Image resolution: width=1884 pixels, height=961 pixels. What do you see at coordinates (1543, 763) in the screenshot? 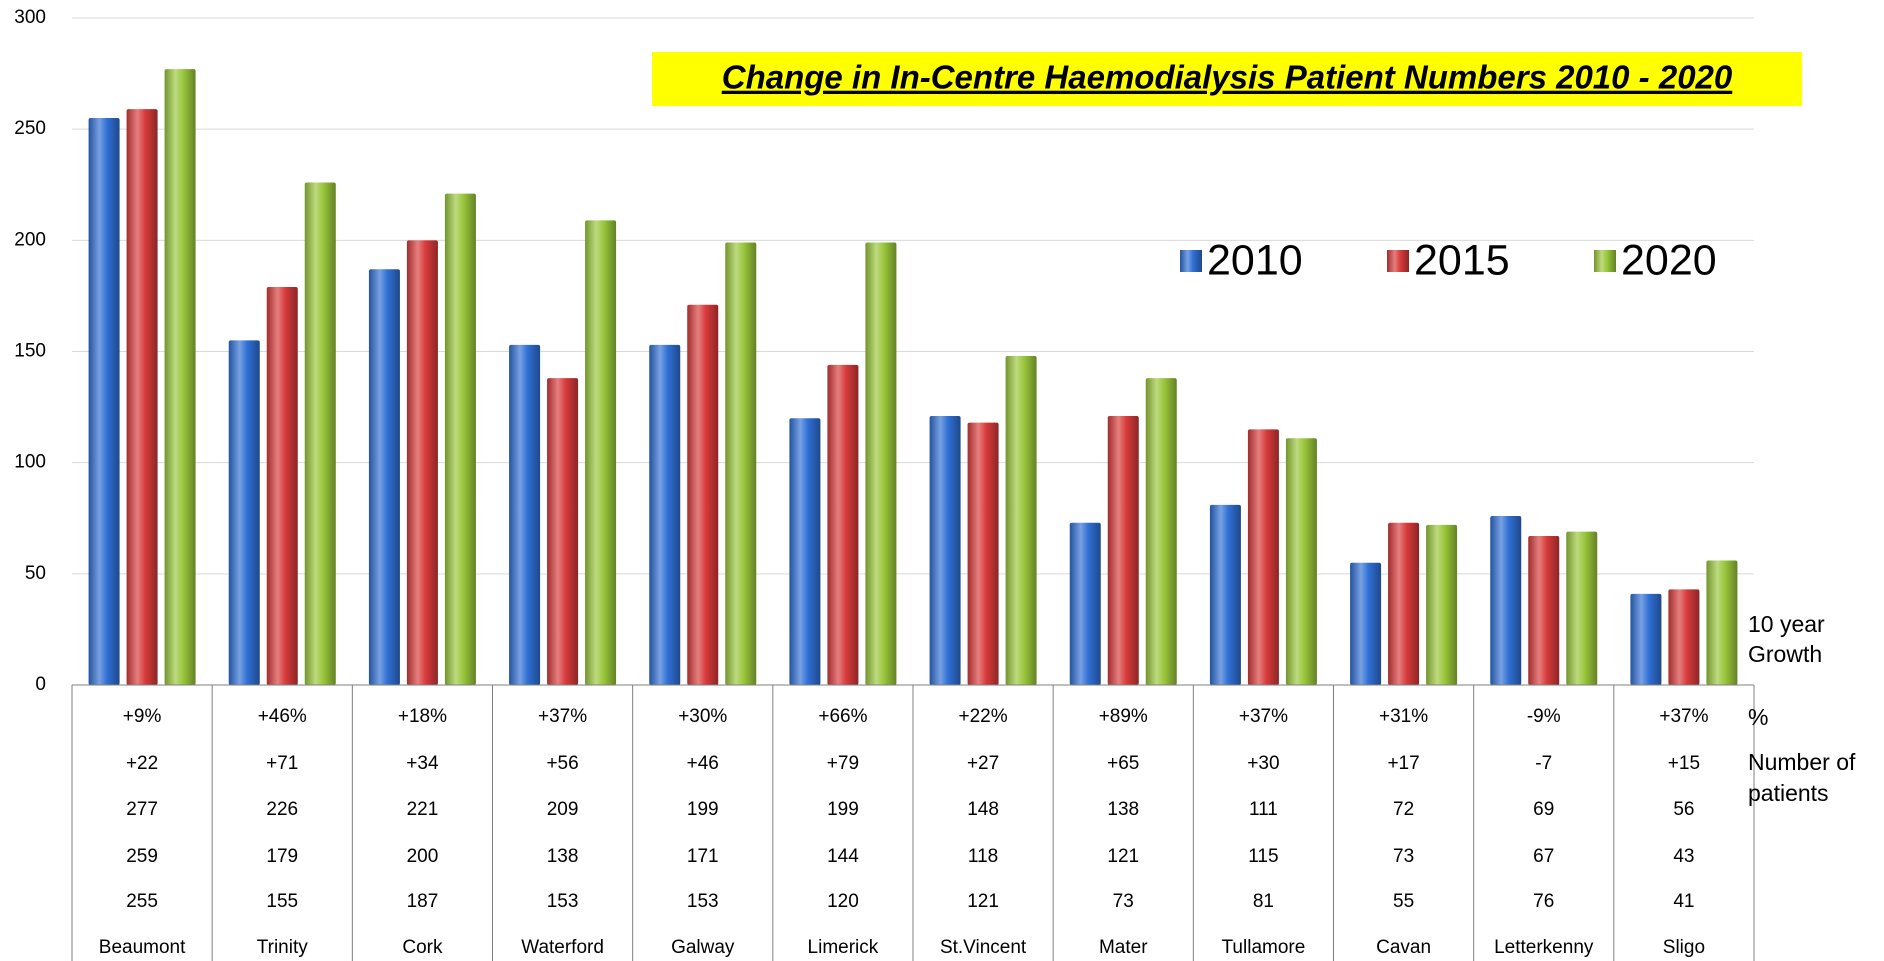
I see `growth-patients: -7` at bounding box center [1543, 763].